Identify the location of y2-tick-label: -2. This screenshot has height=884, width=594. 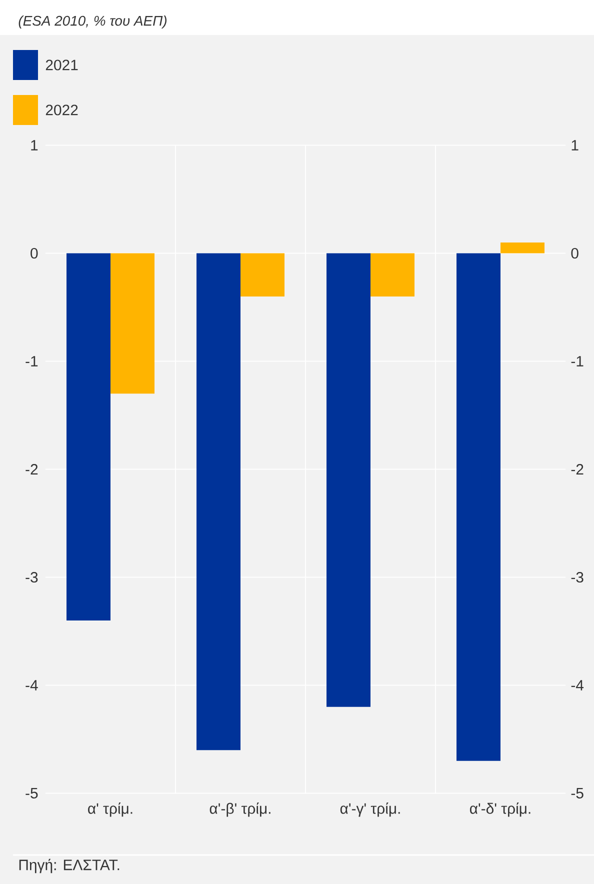
(577, 469).